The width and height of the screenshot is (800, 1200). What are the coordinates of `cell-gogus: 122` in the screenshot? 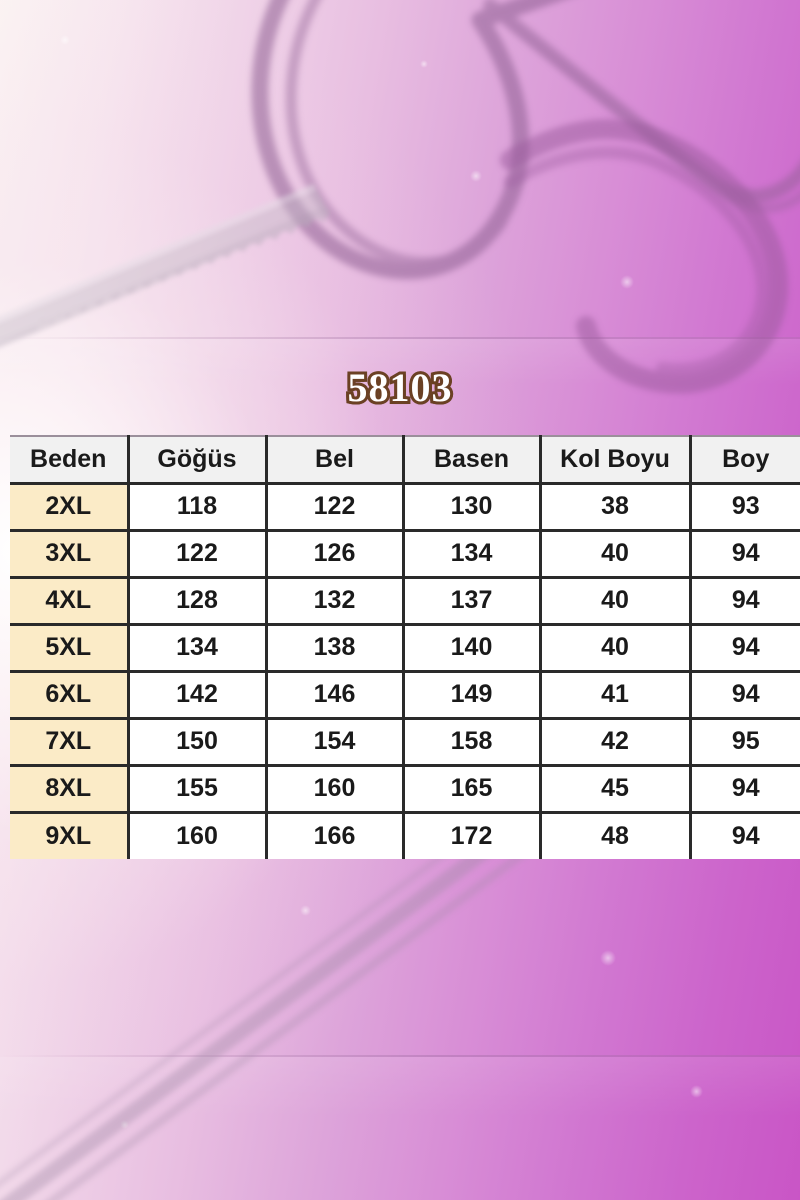 It's located at (197, 552).